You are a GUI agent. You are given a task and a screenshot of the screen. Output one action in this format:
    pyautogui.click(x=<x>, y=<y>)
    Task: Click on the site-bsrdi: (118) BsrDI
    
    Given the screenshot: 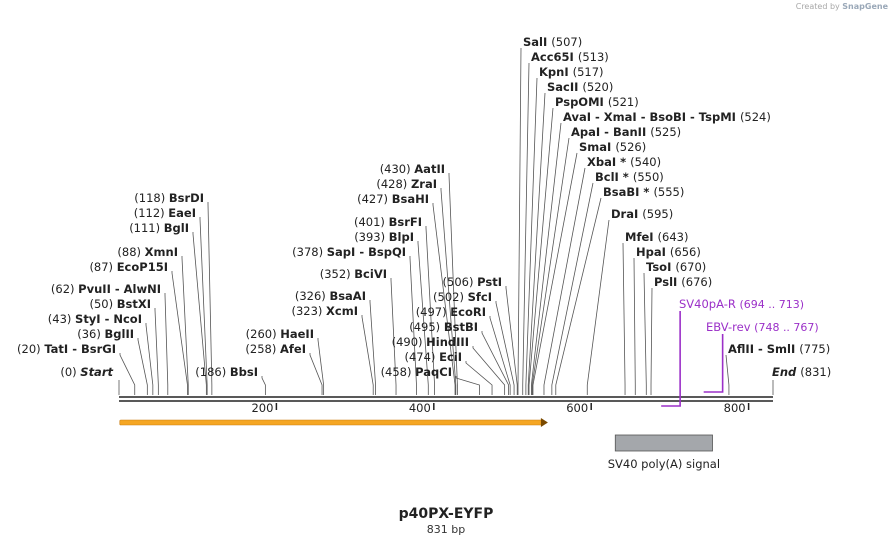 What is the action you would take?
    pyautogui.click(x=173, y=293)
    